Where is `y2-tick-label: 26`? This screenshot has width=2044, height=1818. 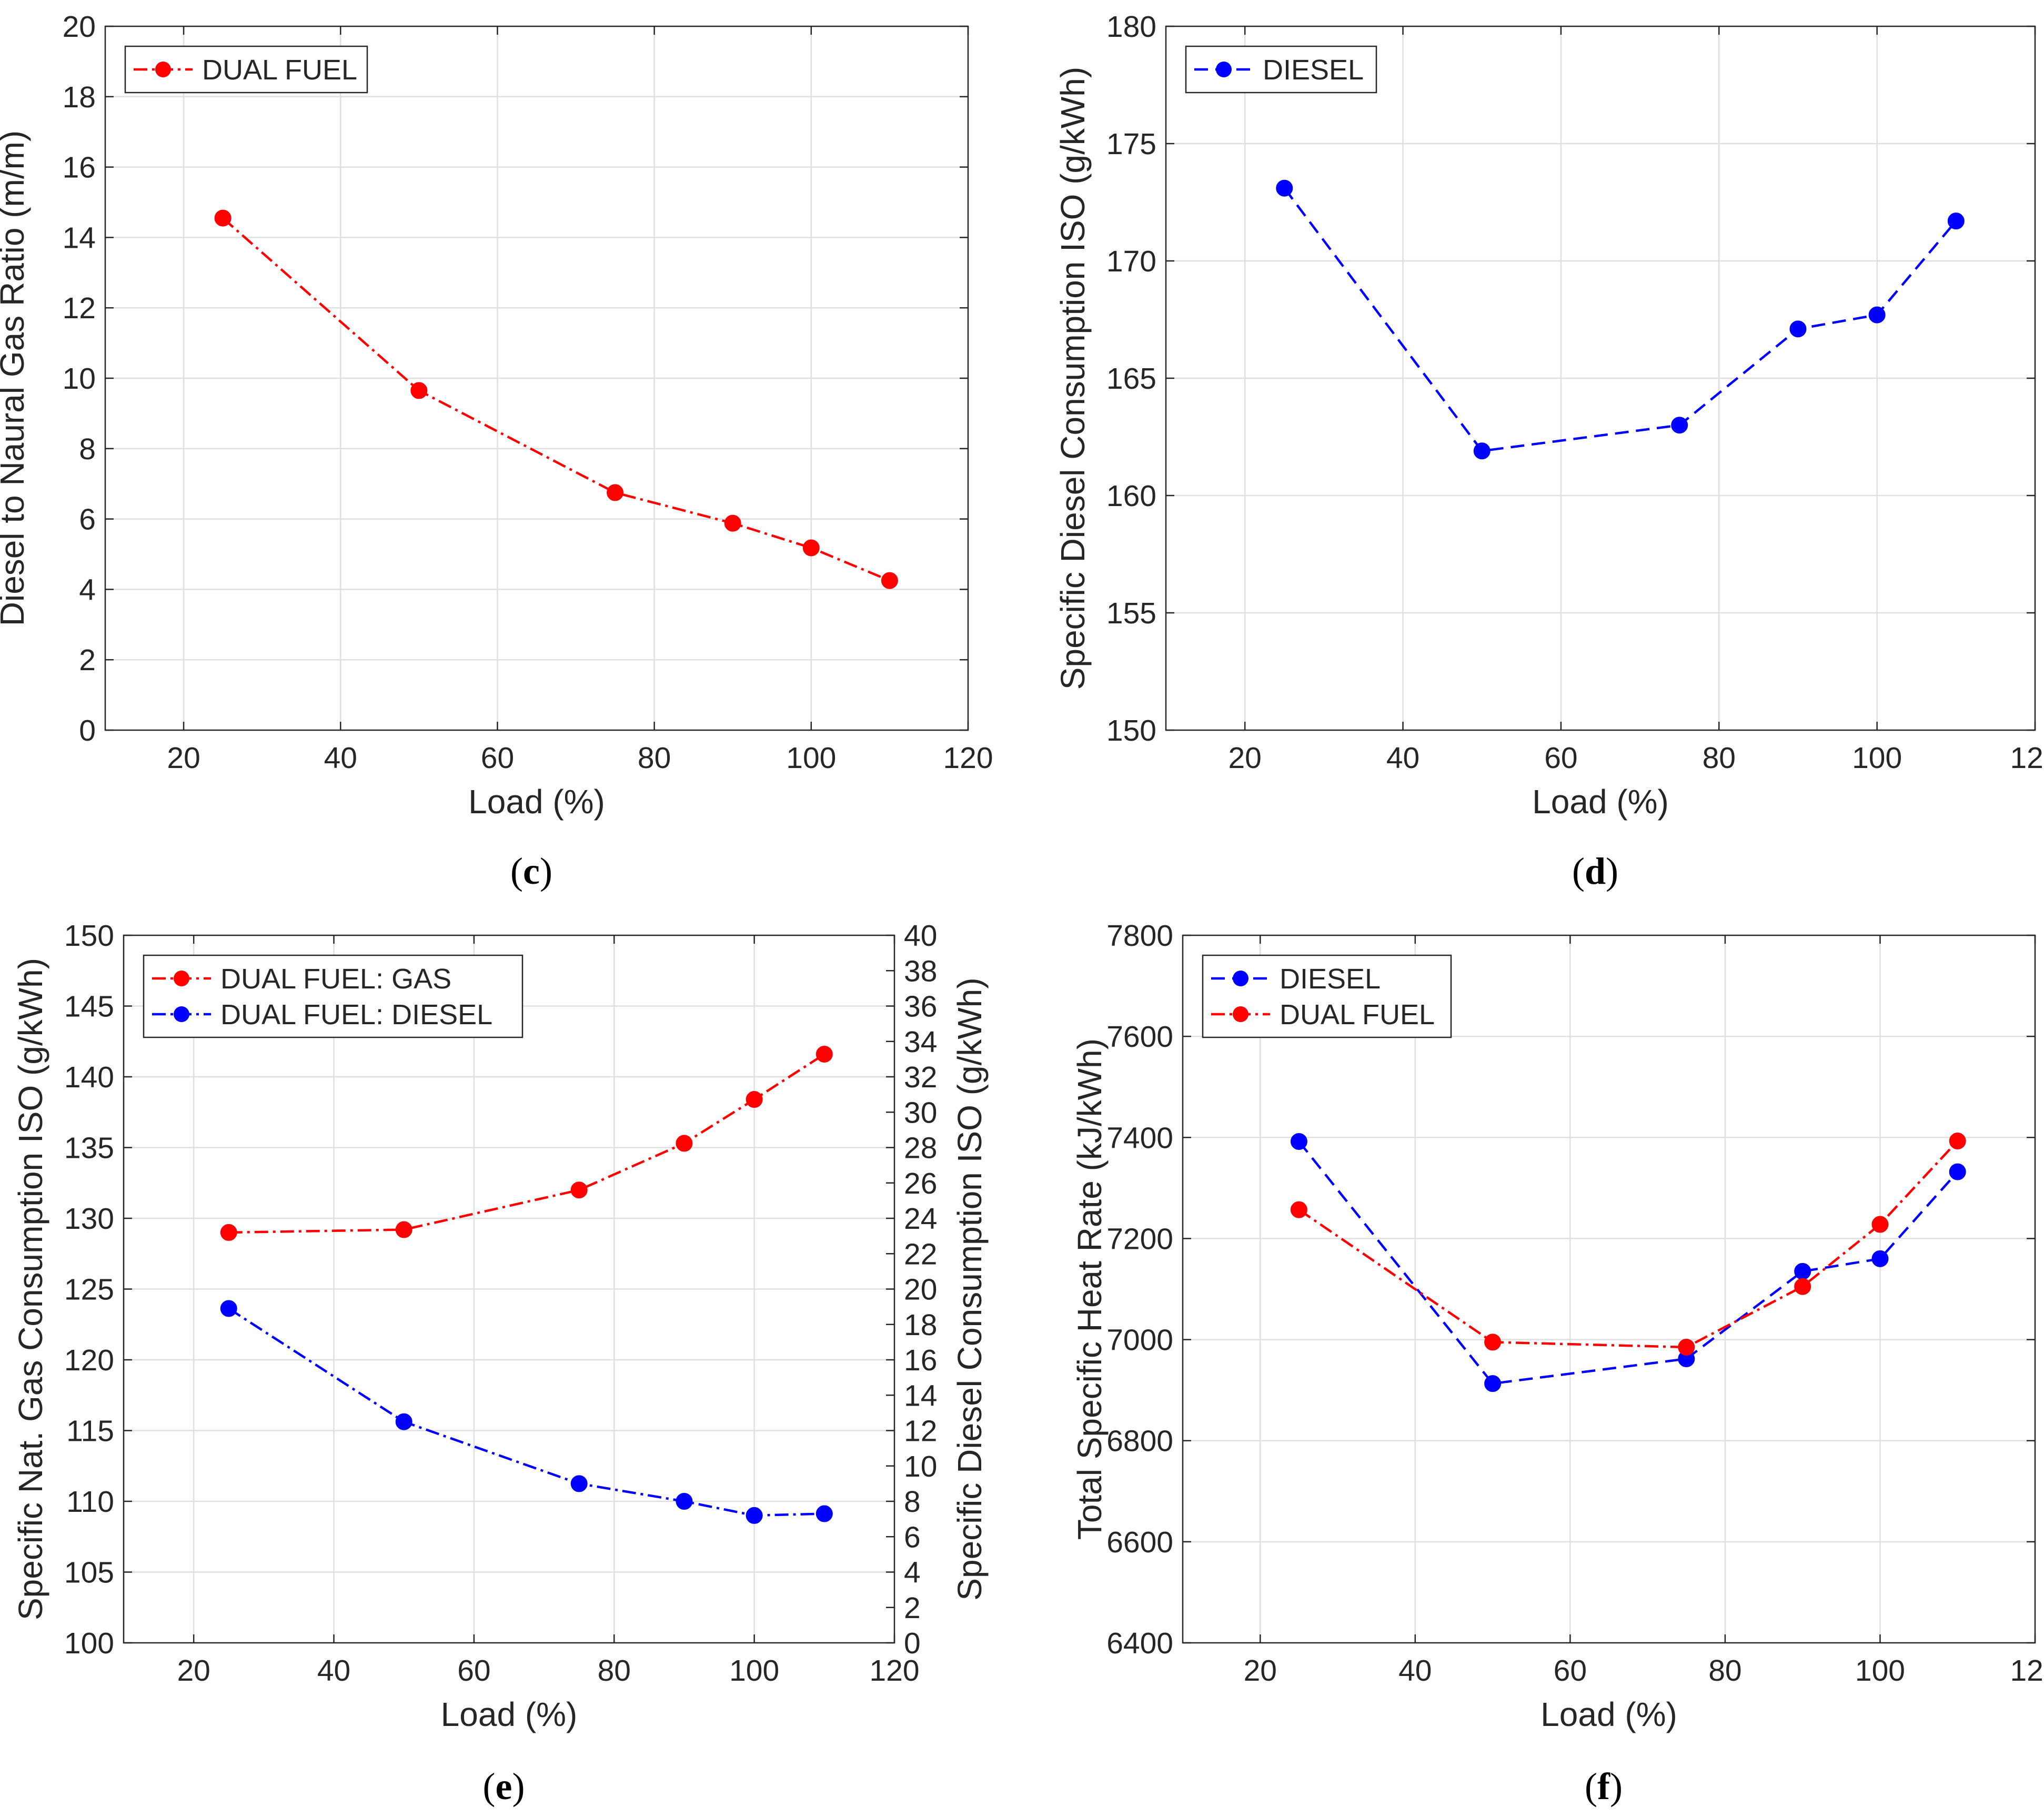 y2-tick-label: 26 is located at coordinates (920, 1183).